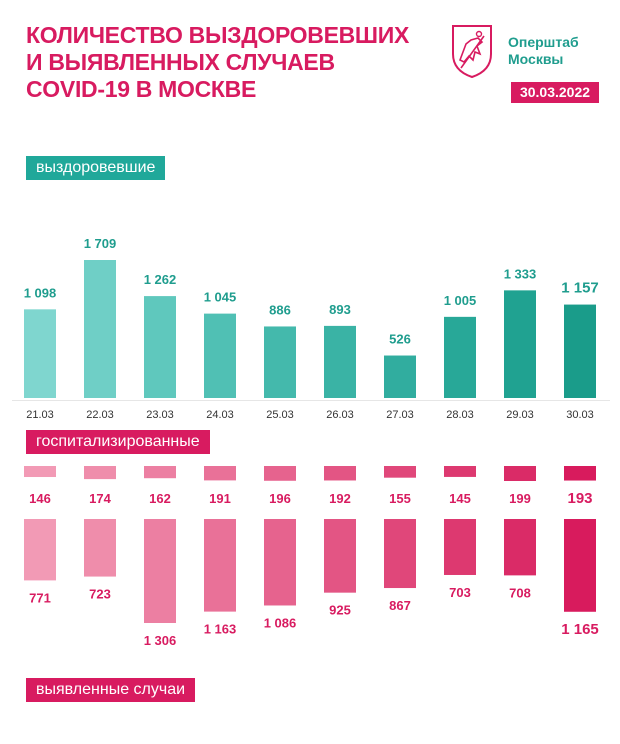 This screenshot has width=620, height=744. Describe the element at coordinates (280, 309) in the screenshot. I see `recovered-value-label: 886` at that location.